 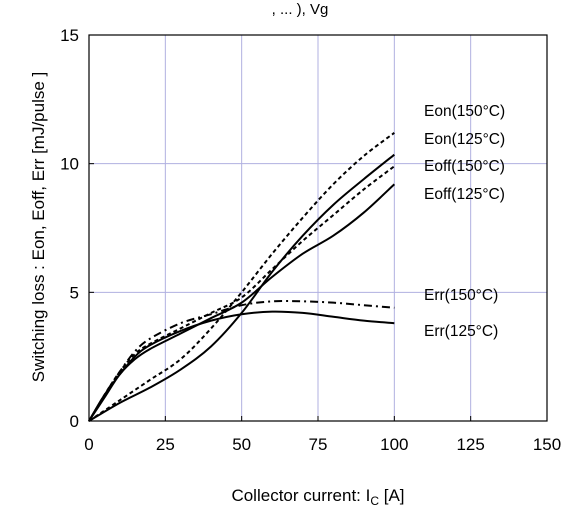 I want to click on x-ticks: 0 25 50 75 100 125 150, so click(x=322, y=435).